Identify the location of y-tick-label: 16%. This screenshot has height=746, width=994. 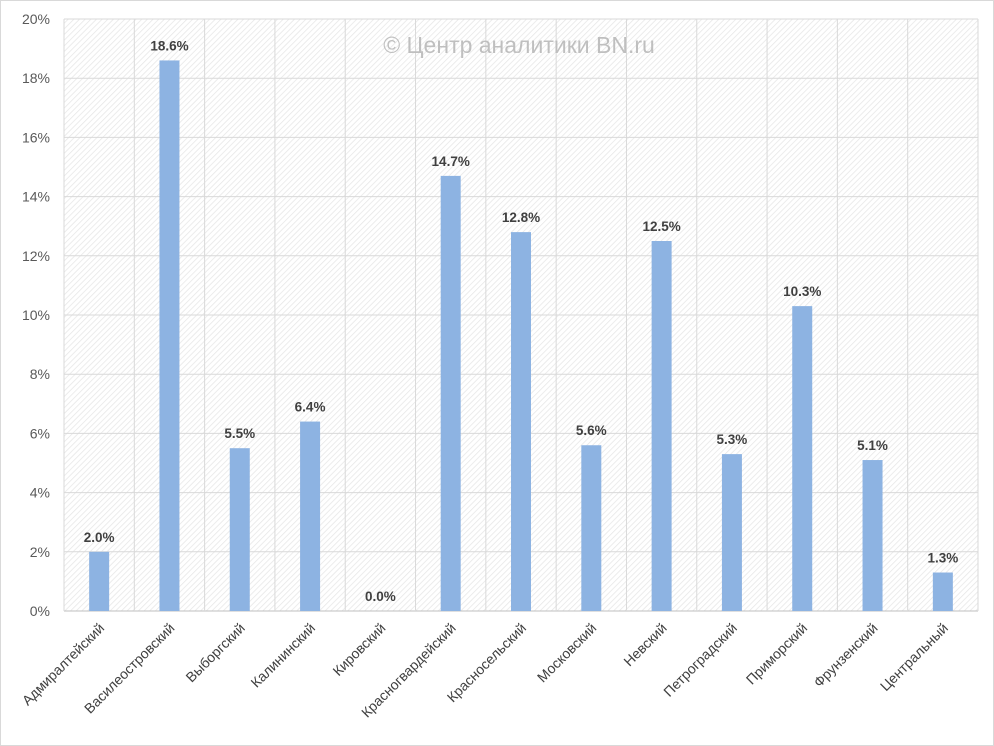
(36, 137).